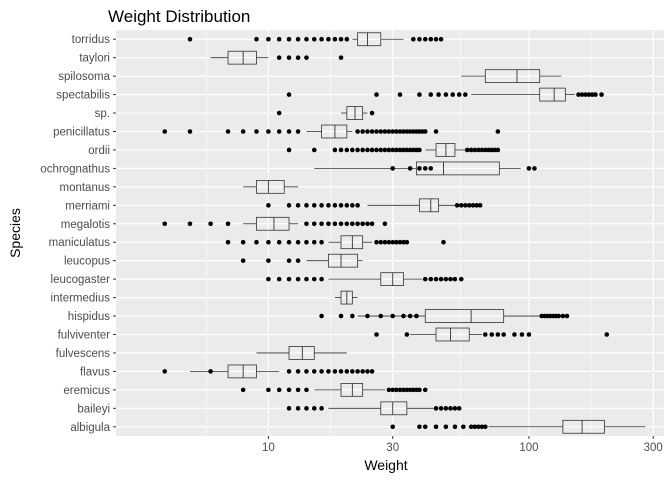  What do you see at coordinates (83, 96) in the screenshot?
I see `y-tick-label: spectabilis` at bounding box center [83, 96].